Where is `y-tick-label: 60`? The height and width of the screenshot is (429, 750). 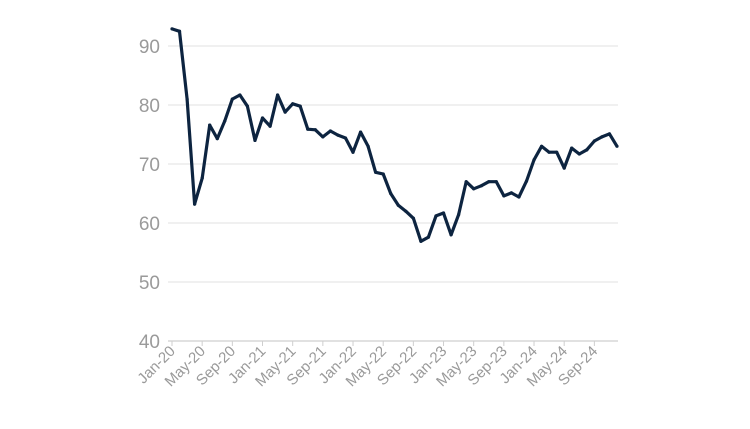
y-tick-label: 60 is located at coordinates (149, 224).